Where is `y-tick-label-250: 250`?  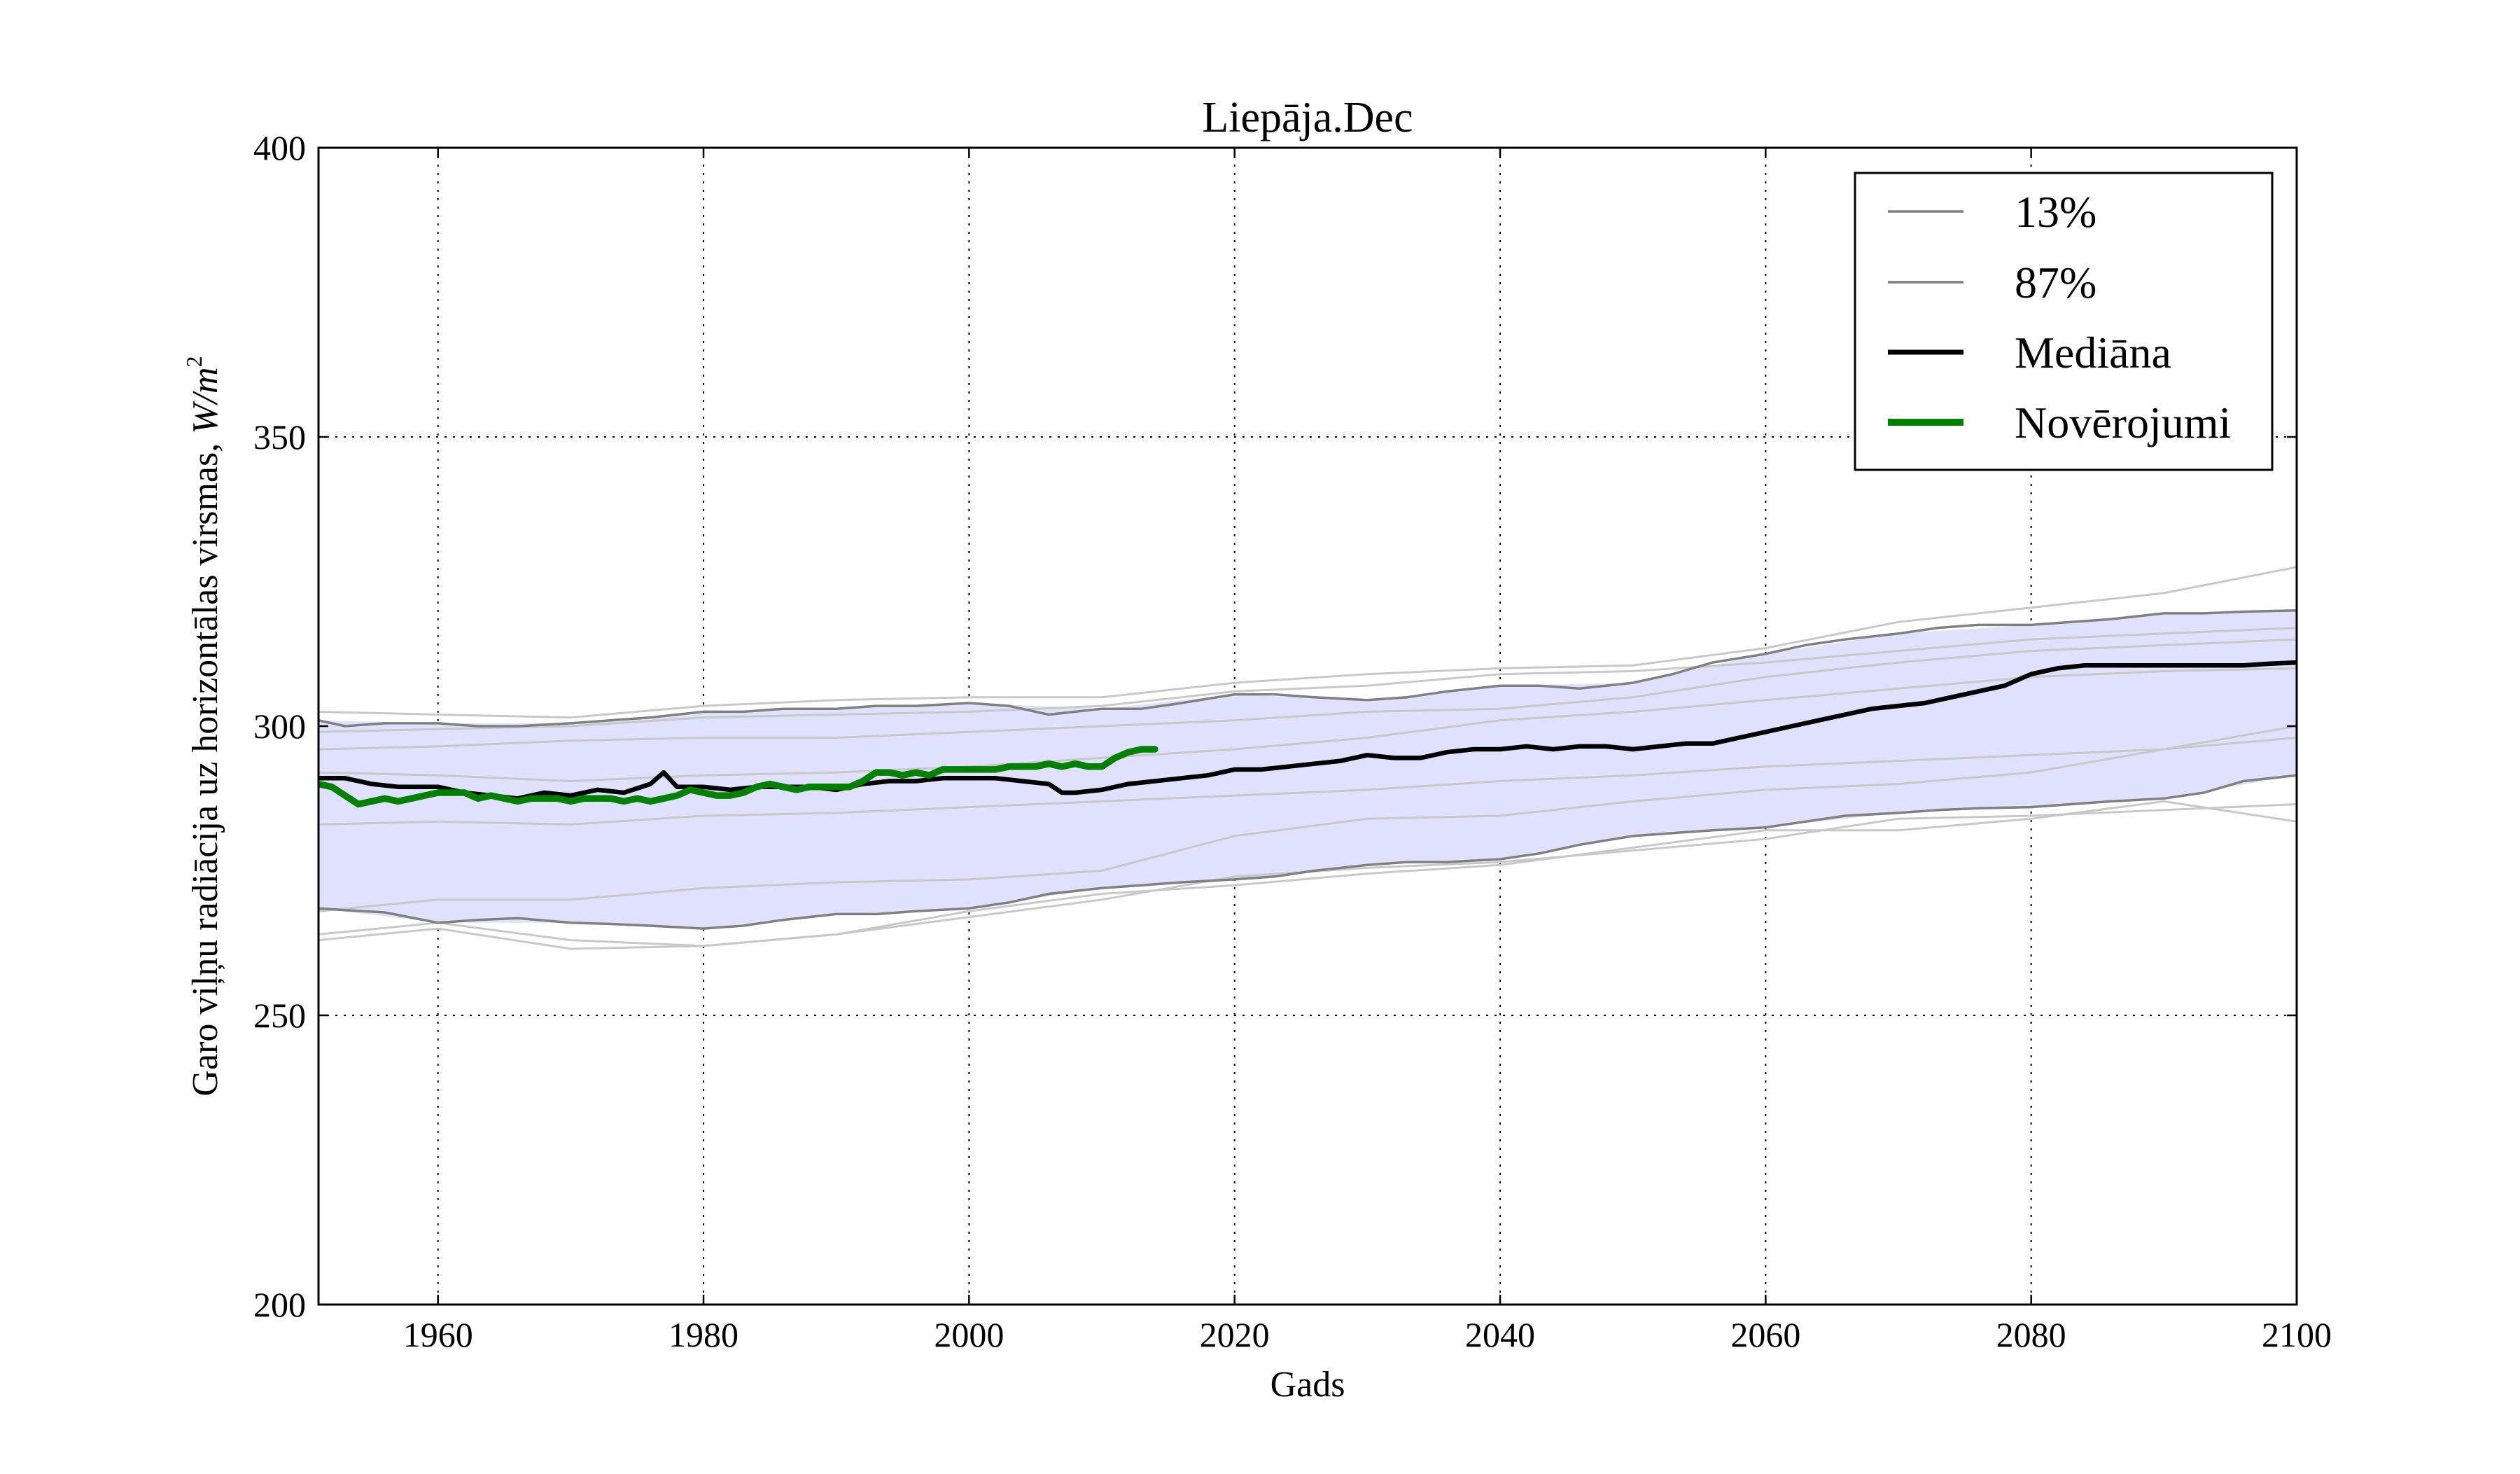
y-tick-label-250: 250 is located at coordinates (279, 1016).